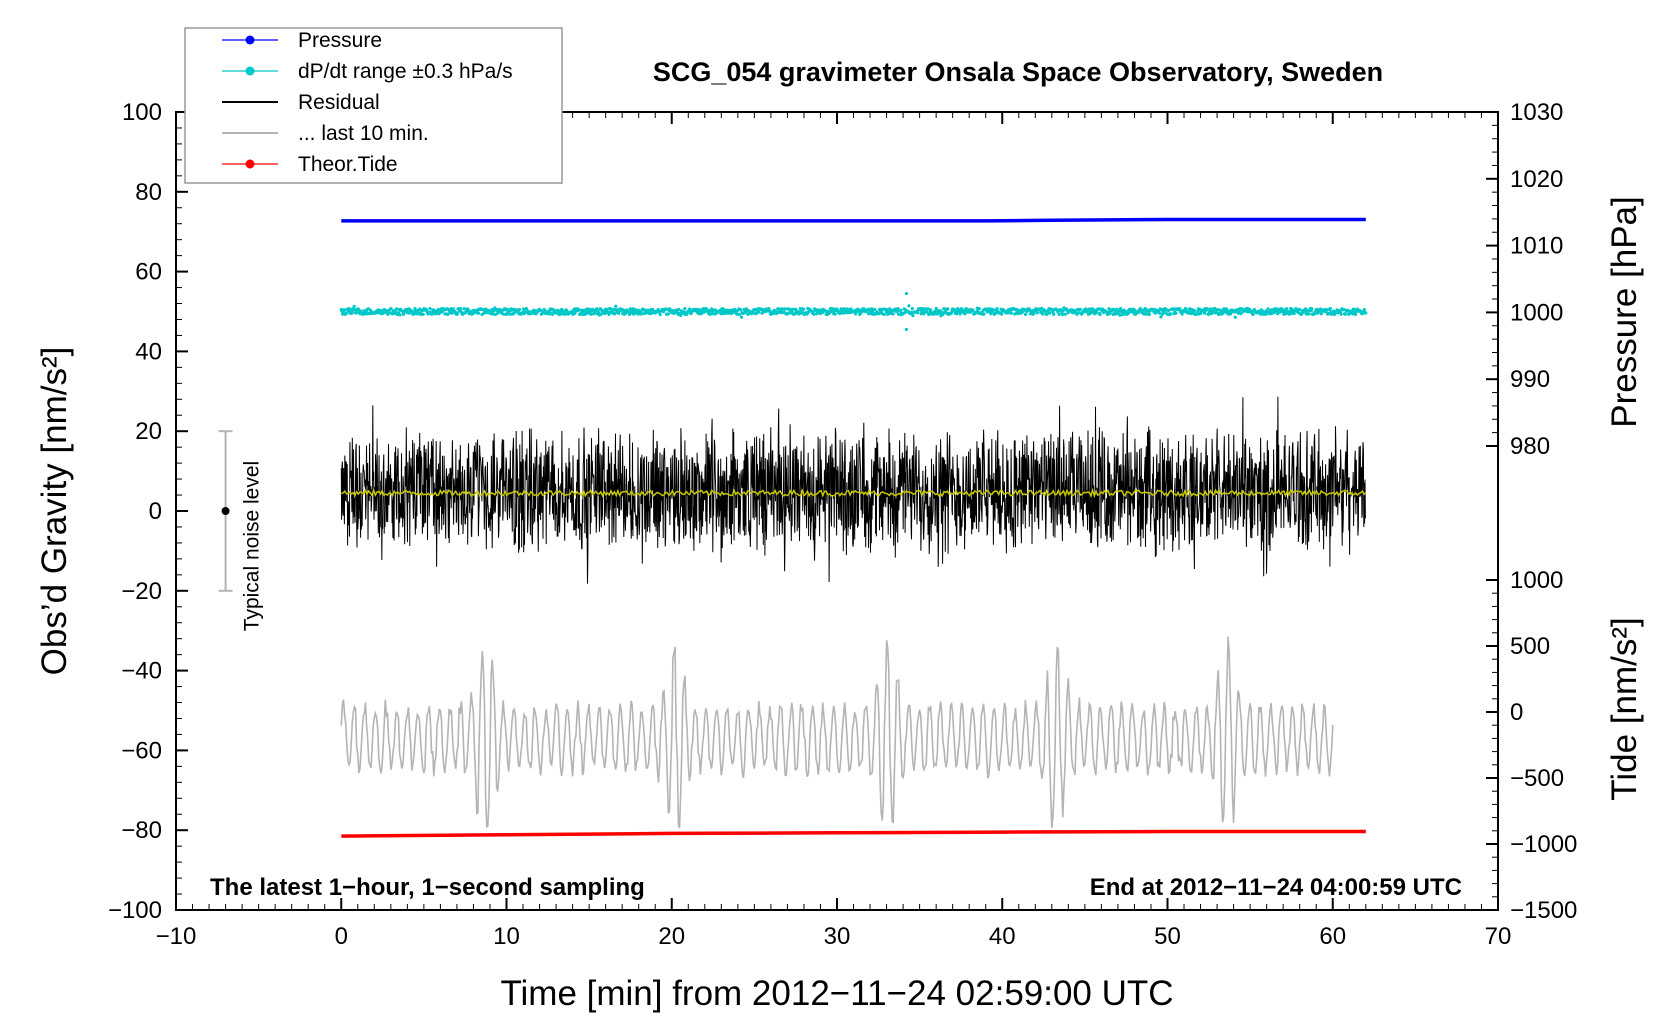 The height and width of the screenshot is (1020, 1676). What do you see at coordinates (1536, 179) in the screenshot?
I see `pressure-tick-label: 1020` at bounding box center [1536, 179].